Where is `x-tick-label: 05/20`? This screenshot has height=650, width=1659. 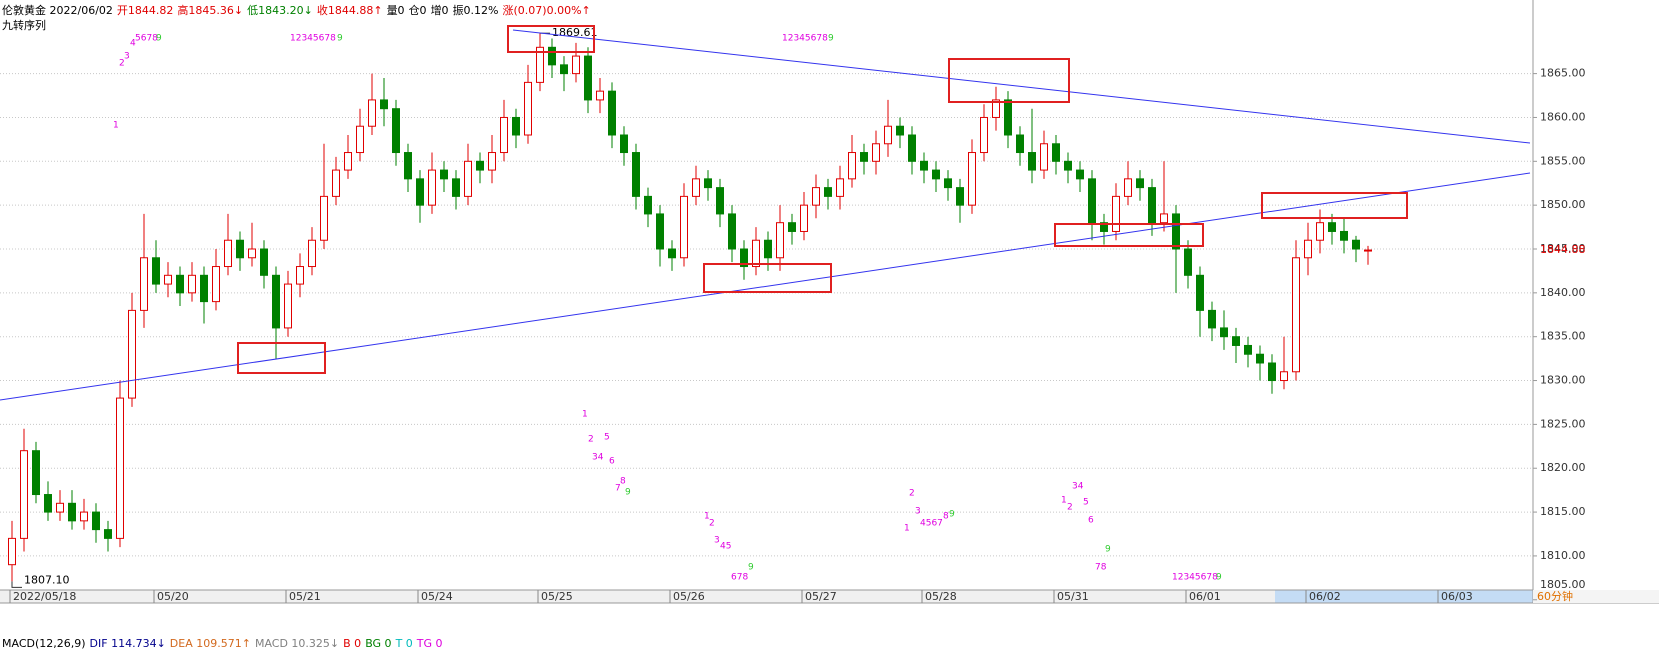 x-tick-label: 05/20 is located at coordinates (173, 596).